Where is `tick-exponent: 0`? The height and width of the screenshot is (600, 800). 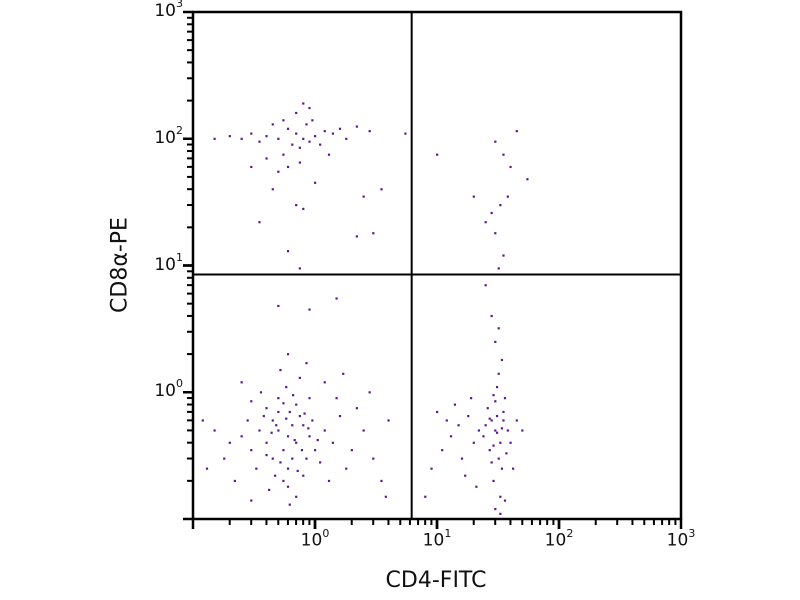
tick-exponent: 0 is located at coordinates (179, 384).